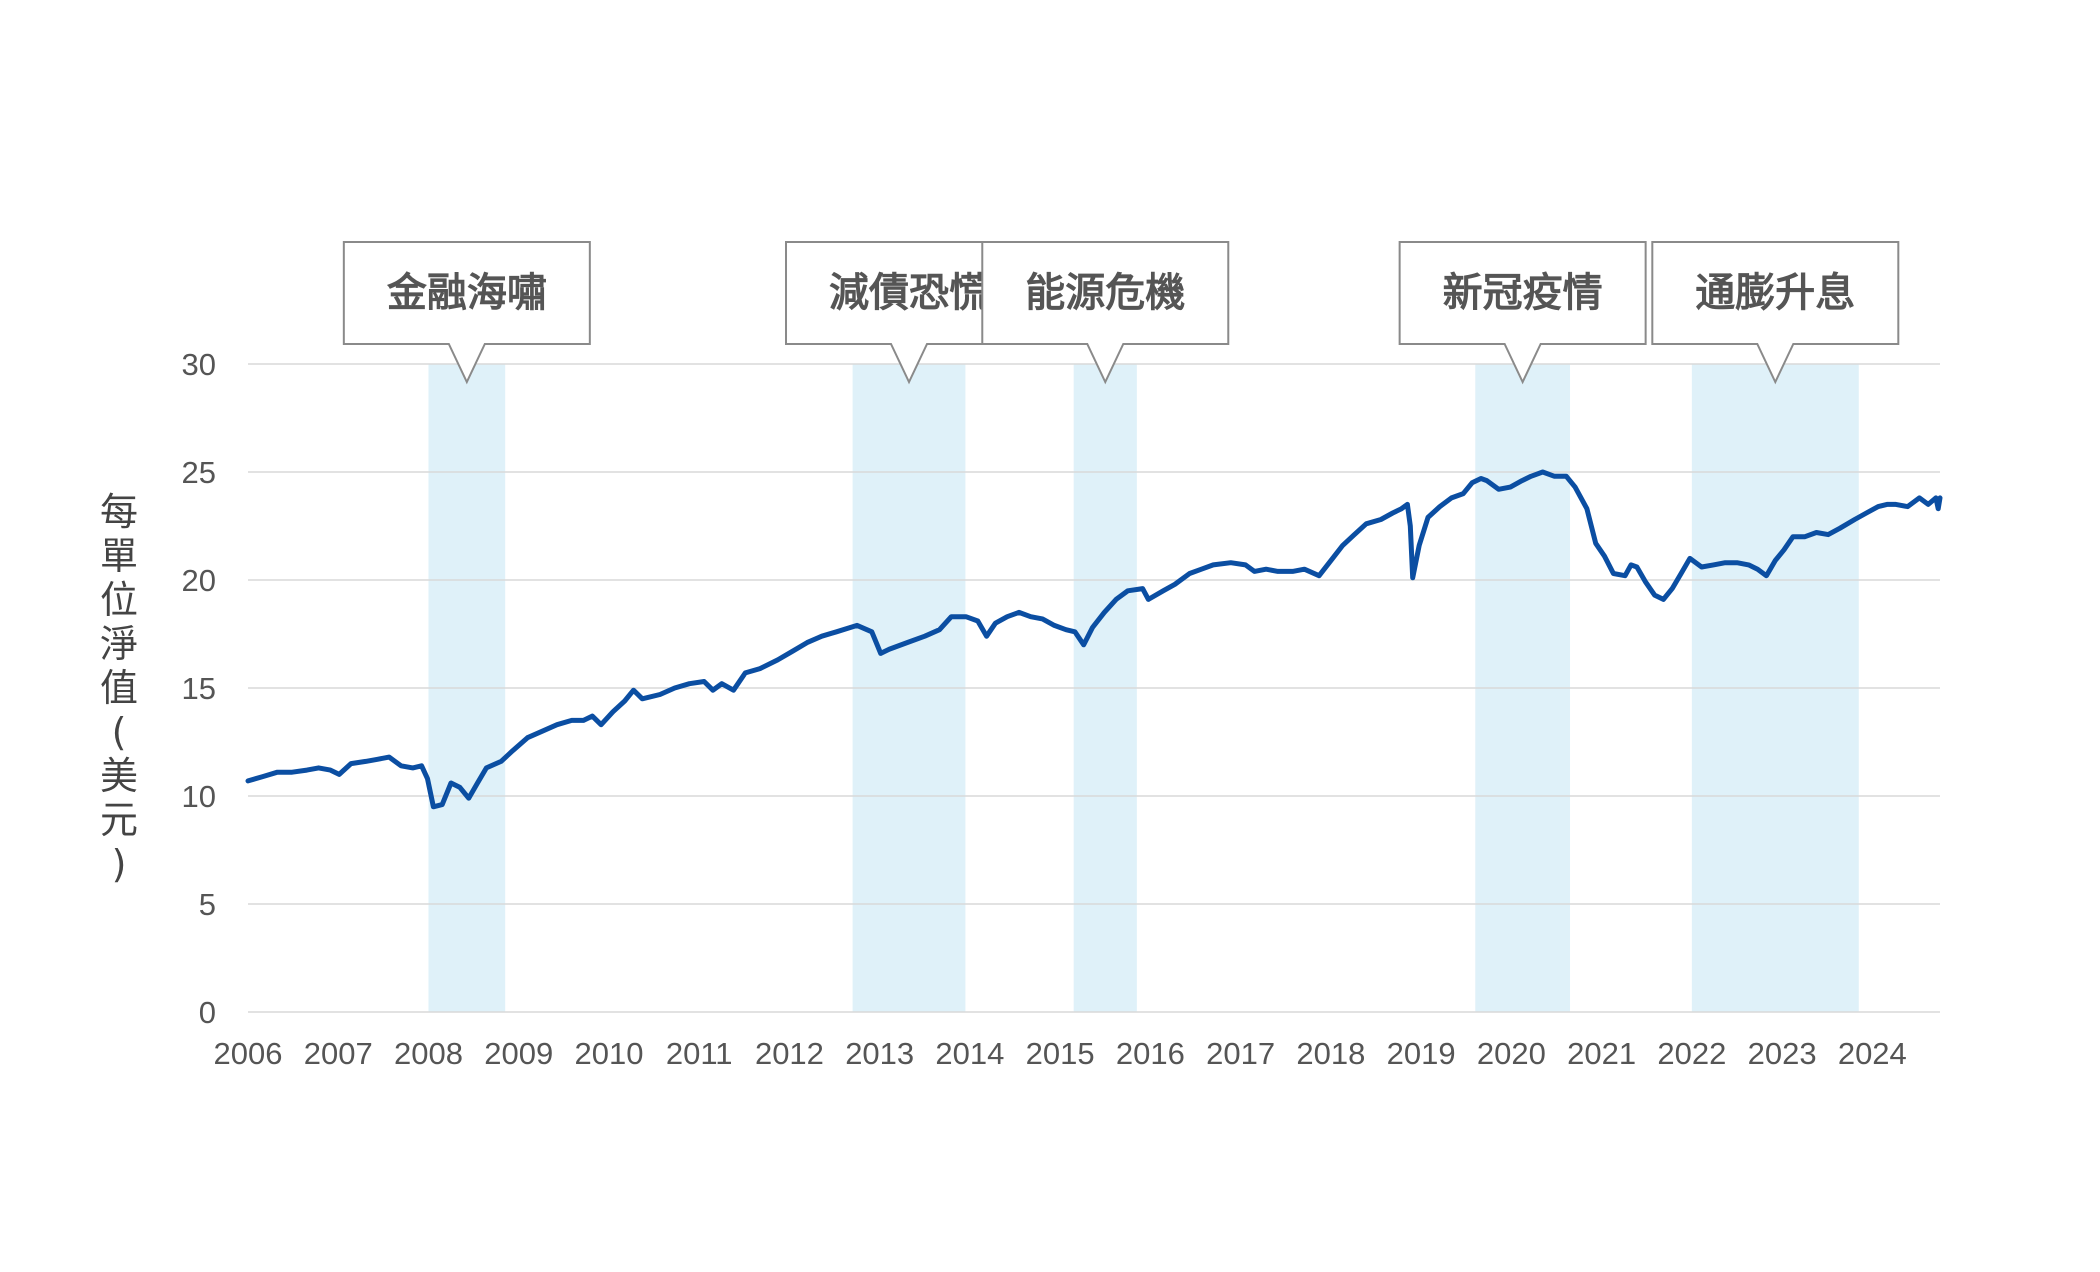  Describe the element at coordinates (1511, 1053) in the screenshot. I see `x-tick-label: 2020` at that location.